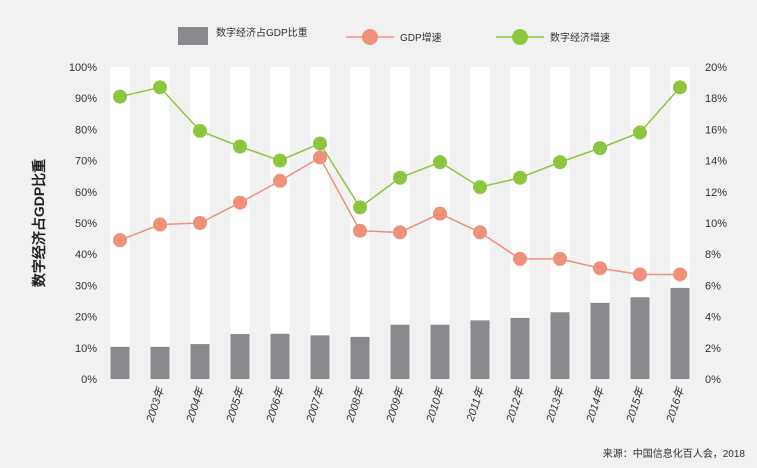  What do you see at coordinates (86, 255) in the screenshot?
I see `y-tick-label: 40%` at bounding box center [86, 255].